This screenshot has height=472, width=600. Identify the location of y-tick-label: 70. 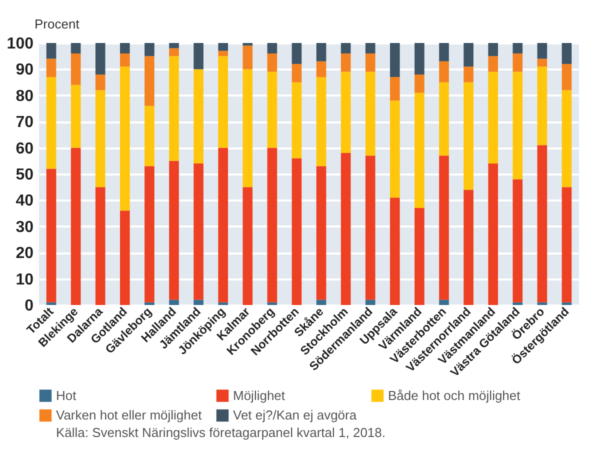
(25, 123).